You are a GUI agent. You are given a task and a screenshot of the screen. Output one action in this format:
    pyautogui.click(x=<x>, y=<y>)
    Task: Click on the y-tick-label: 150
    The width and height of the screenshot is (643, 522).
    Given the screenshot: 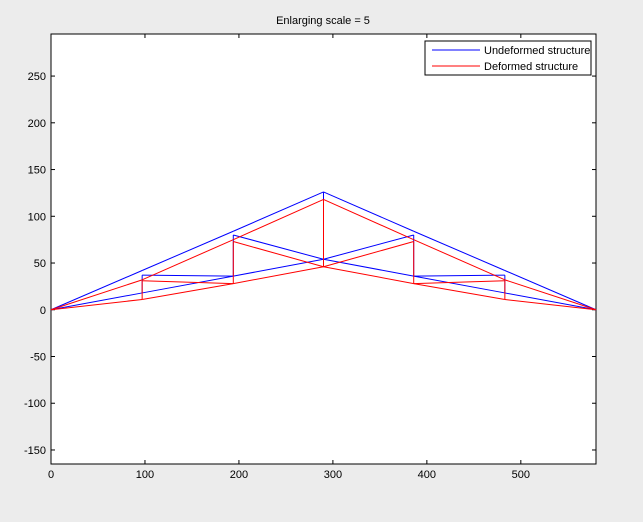 What is the action you would take?
    pyautogui.click(x=37, y=171)
    